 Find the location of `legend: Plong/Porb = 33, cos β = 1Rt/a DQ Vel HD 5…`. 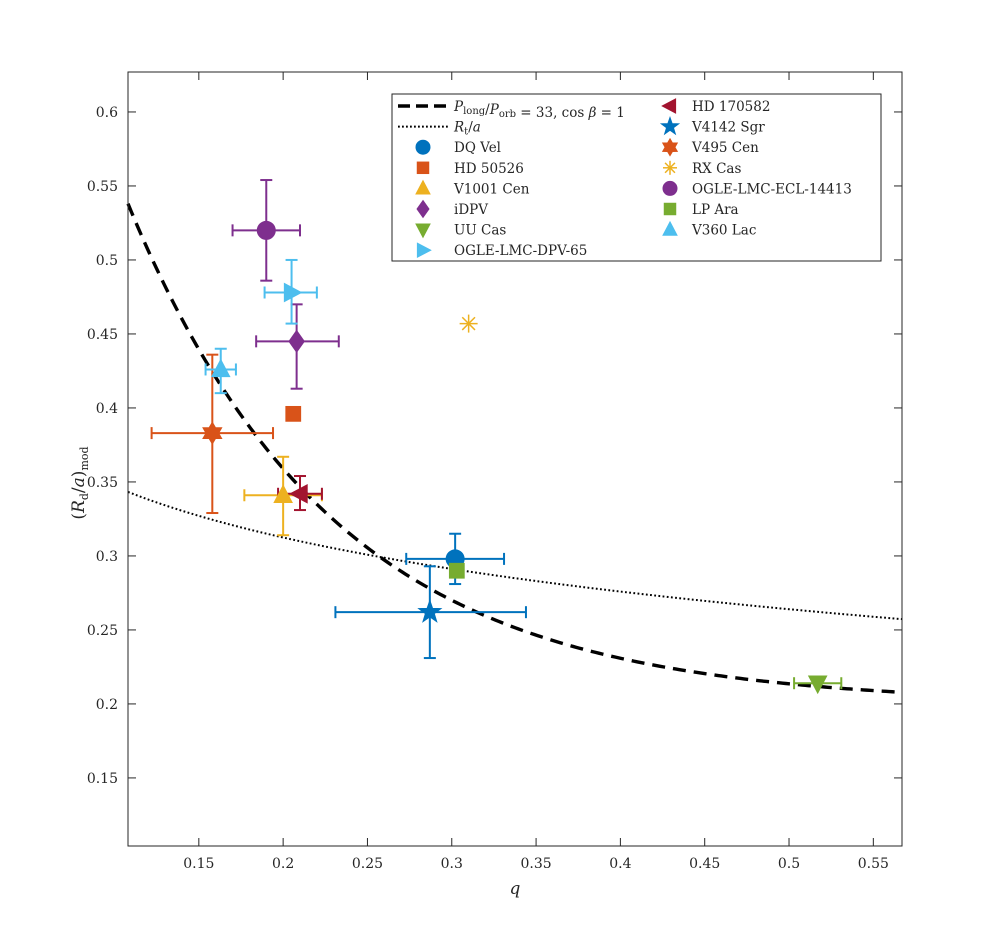

legend: Plong/Porb = 33, cos β = 1Rt/a DQ Vel HD 5… is located at coordinates (636, 177).